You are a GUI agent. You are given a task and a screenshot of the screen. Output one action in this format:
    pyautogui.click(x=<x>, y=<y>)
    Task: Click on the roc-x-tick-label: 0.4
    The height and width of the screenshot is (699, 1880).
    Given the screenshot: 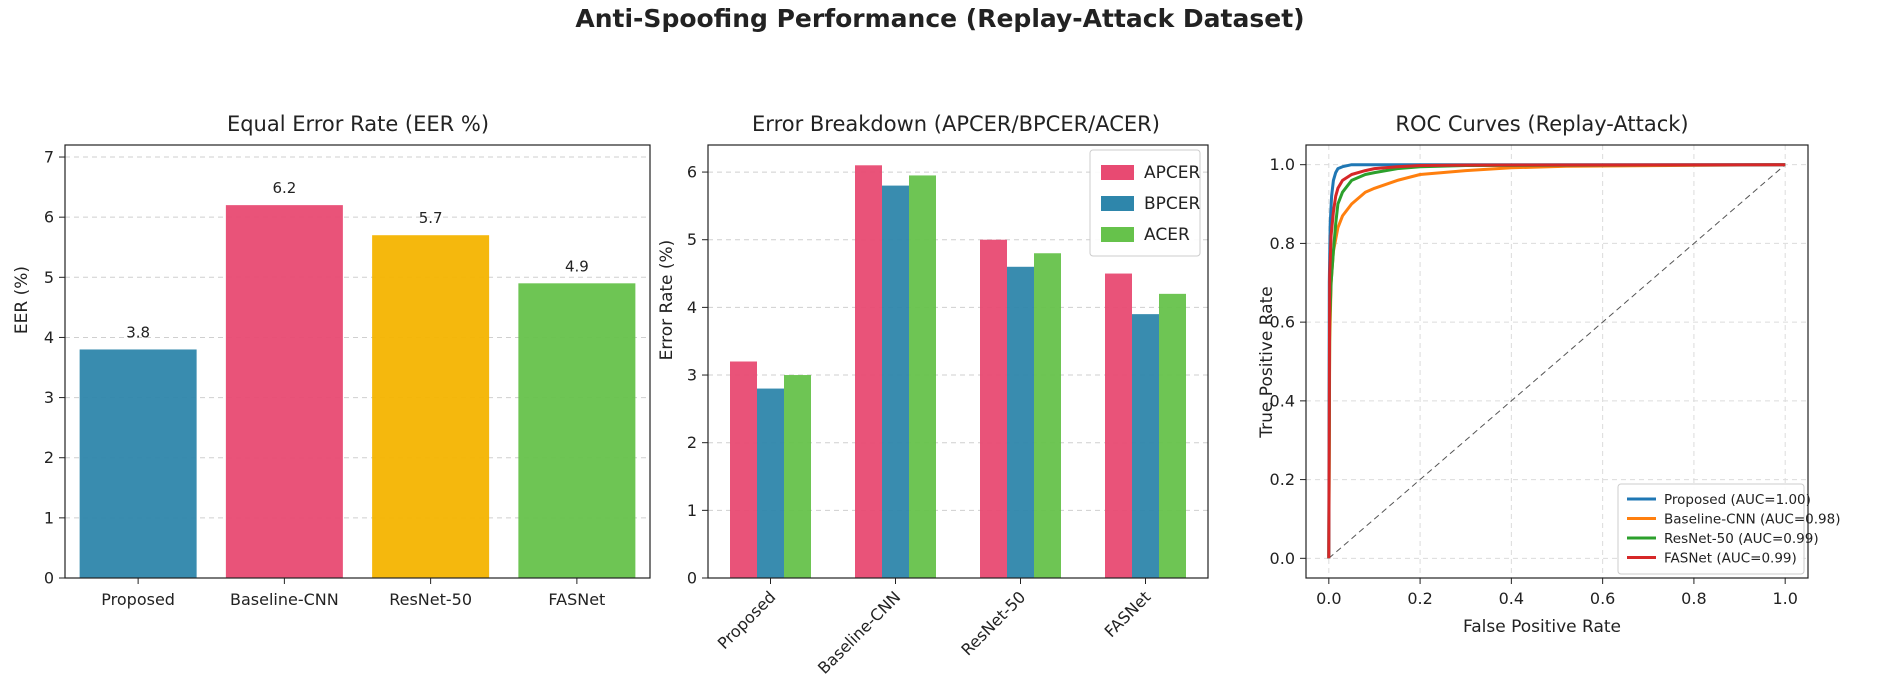 What is the action you would take?
    pyautogui.click(x=1511, y=598)
    